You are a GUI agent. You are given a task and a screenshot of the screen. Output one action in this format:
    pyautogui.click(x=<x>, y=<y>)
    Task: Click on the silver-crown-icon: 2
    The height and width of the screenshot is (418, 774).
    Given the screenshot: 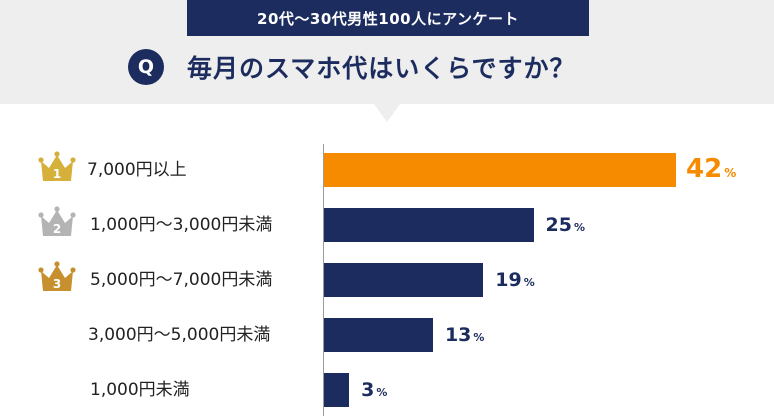 What is the action you would take?
    pyautogui.click(x=57, y=221)
    